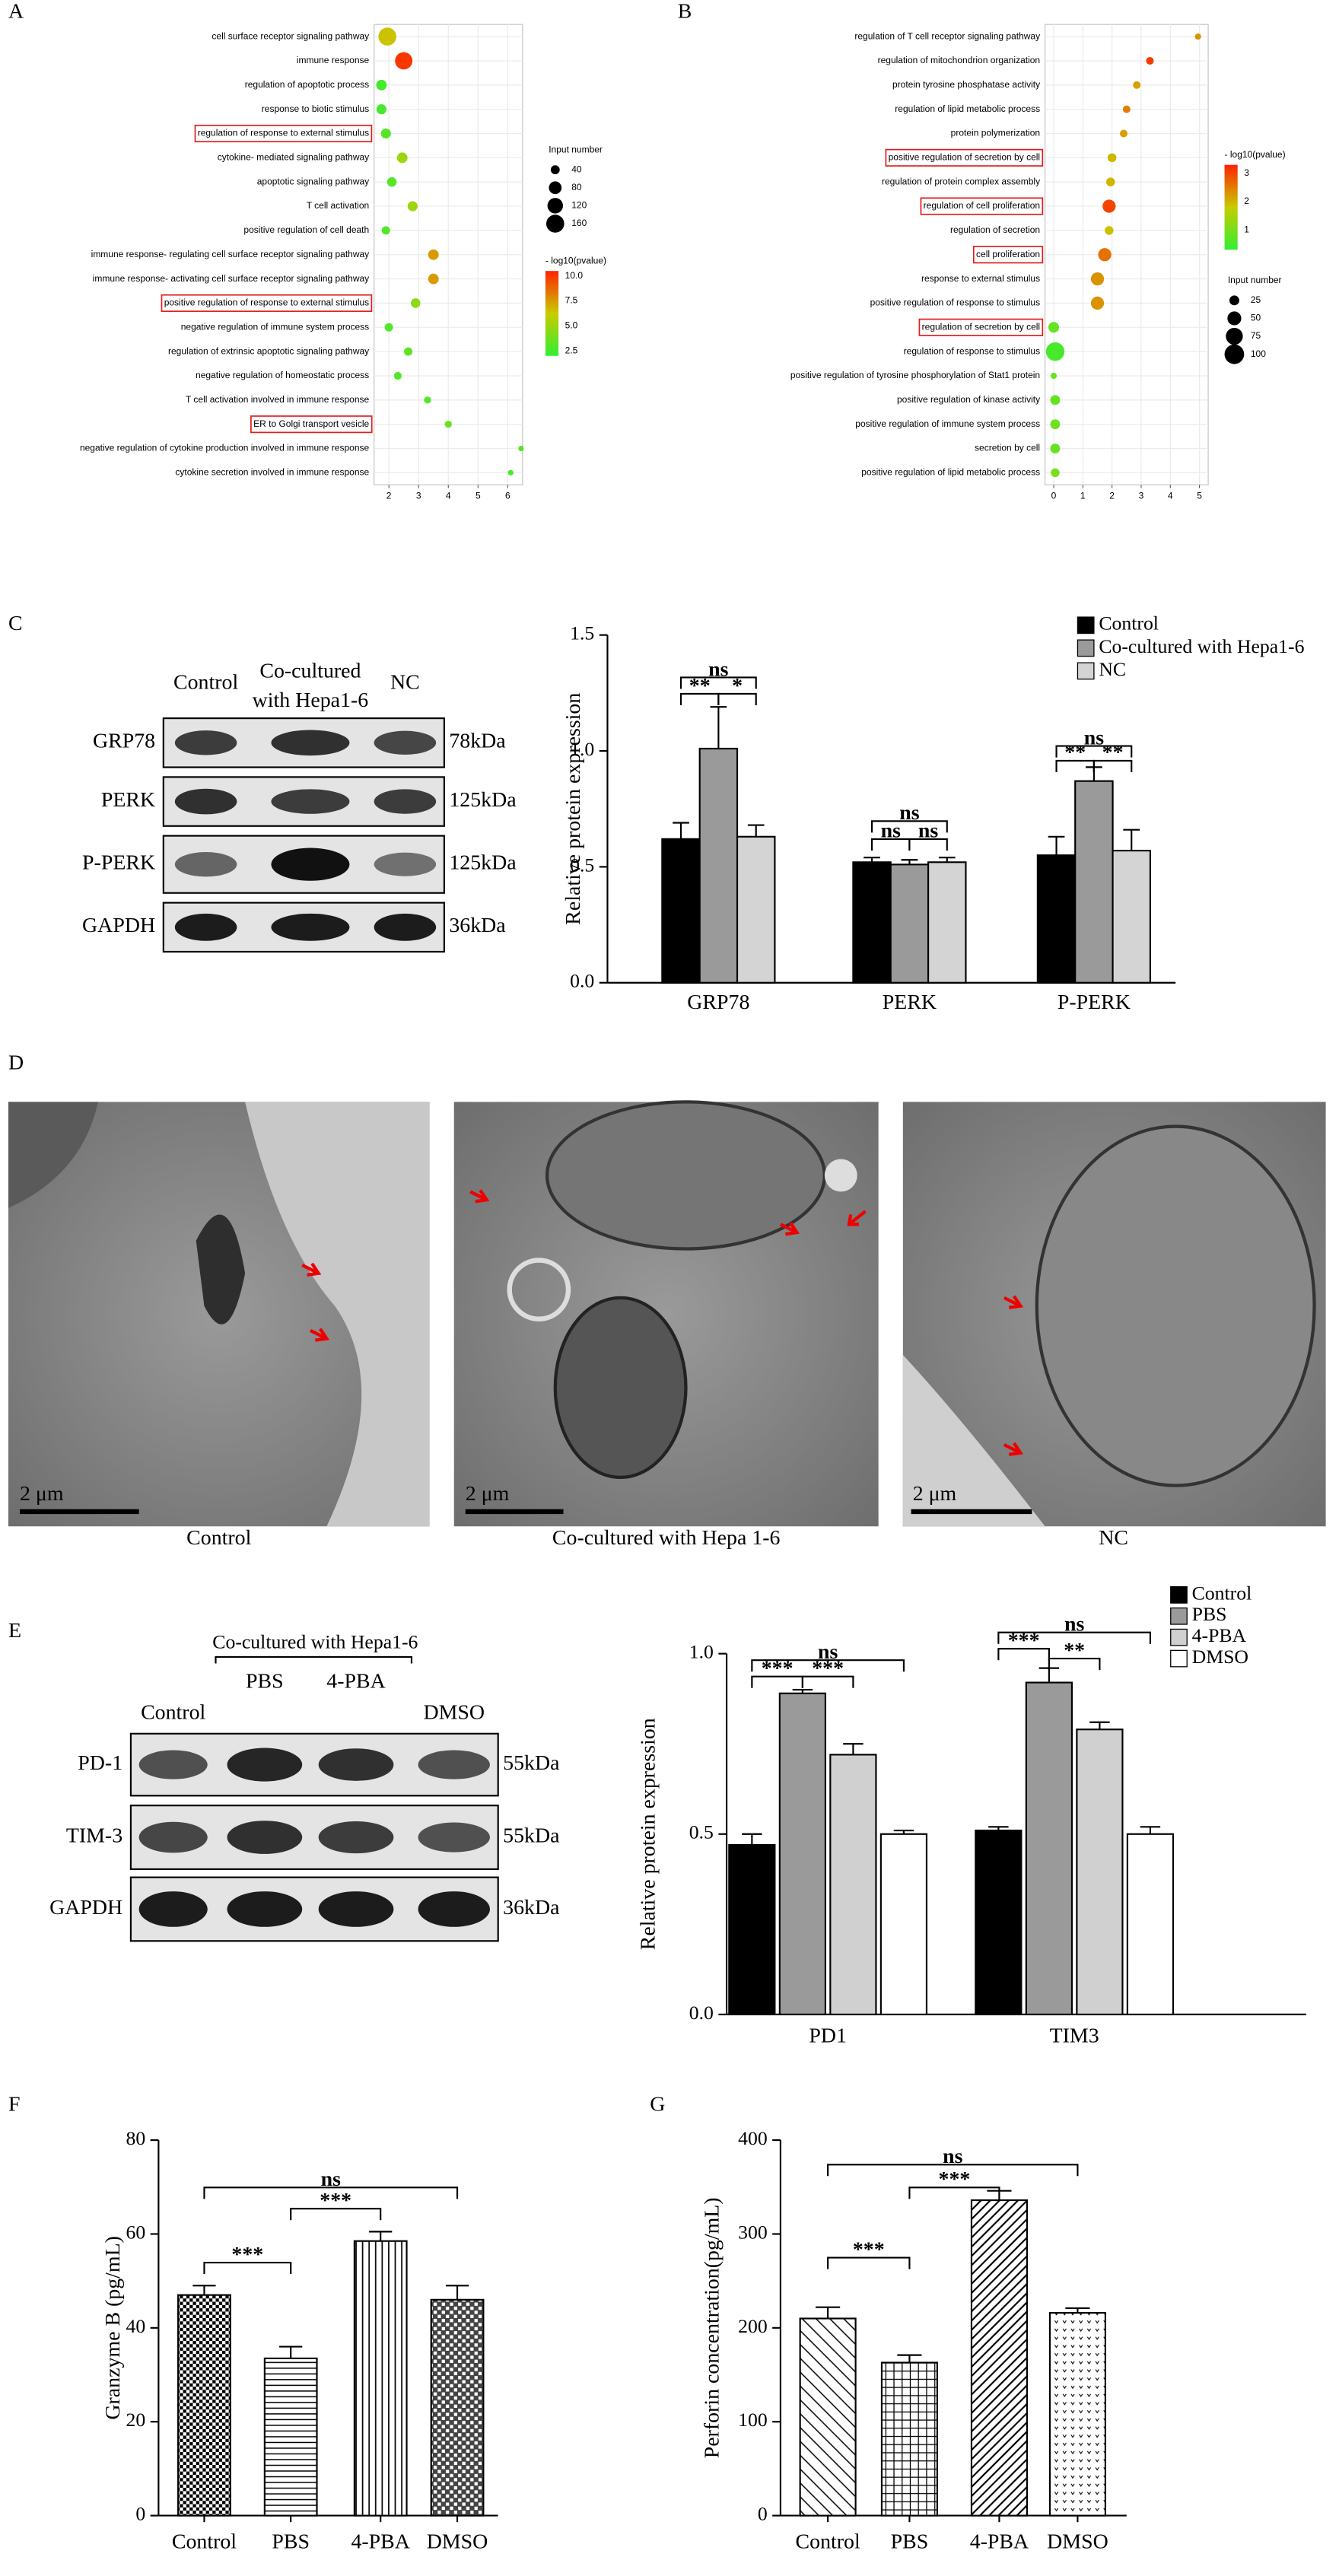 The height and width of the screenshot is (2576, 1339). Describe the element at coordinates (204, 2541) in the screenshot. I see `x-tick-label: Control` at that location.